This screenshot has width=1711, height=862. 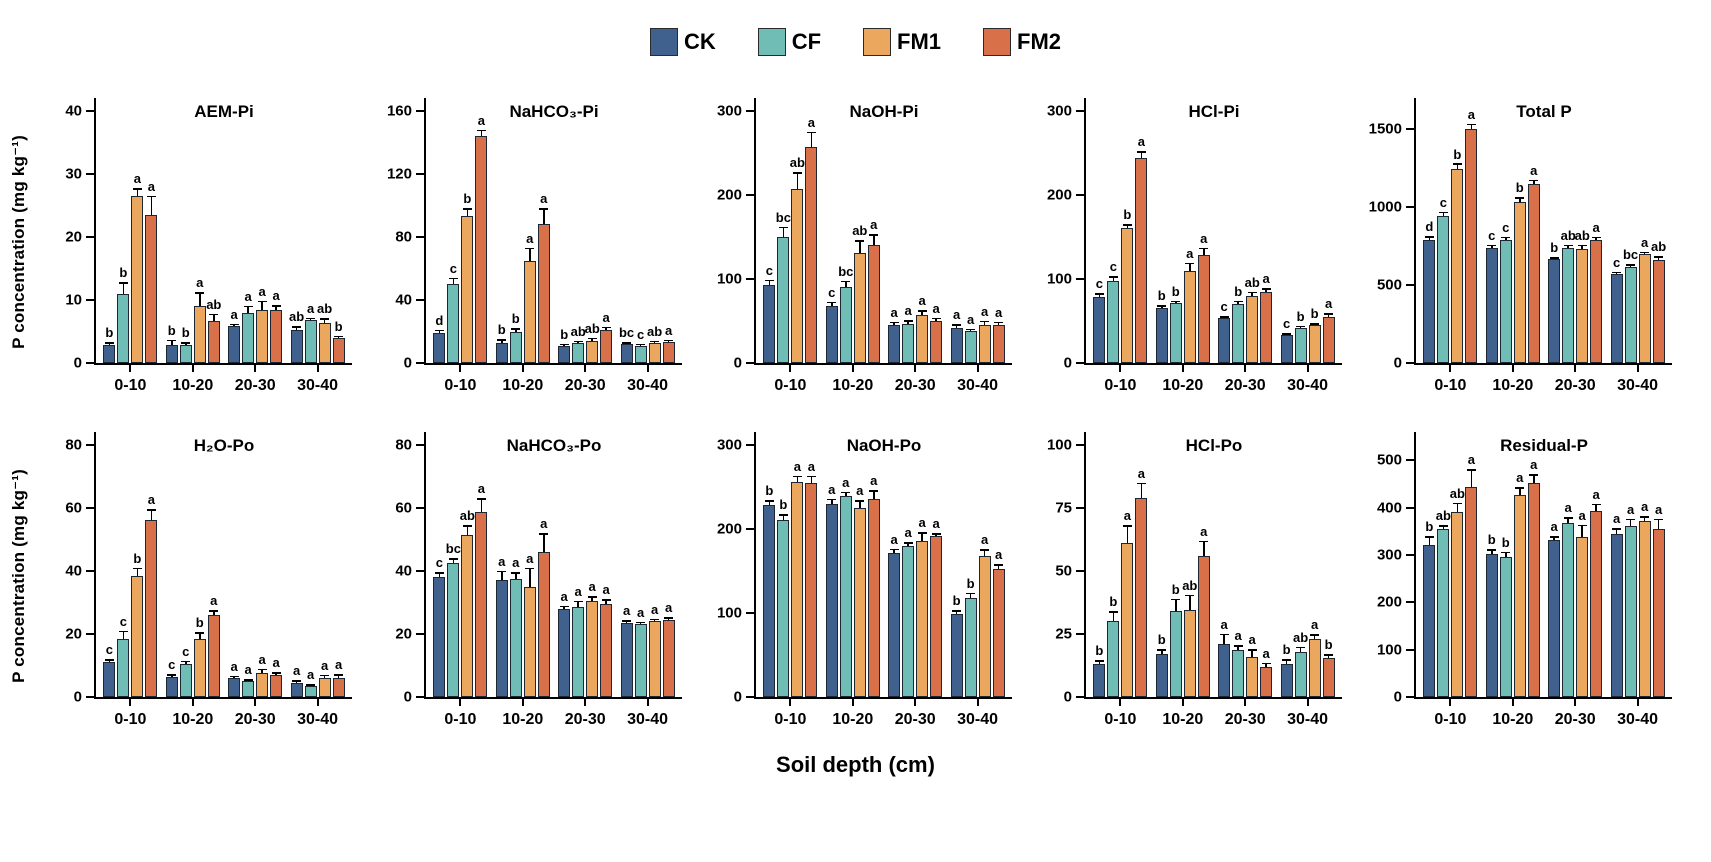 What do you see at coordinates (884, 445) in the screenshot?
I see `panel-title: NaOH-Po` at bounding box center [884, 445].